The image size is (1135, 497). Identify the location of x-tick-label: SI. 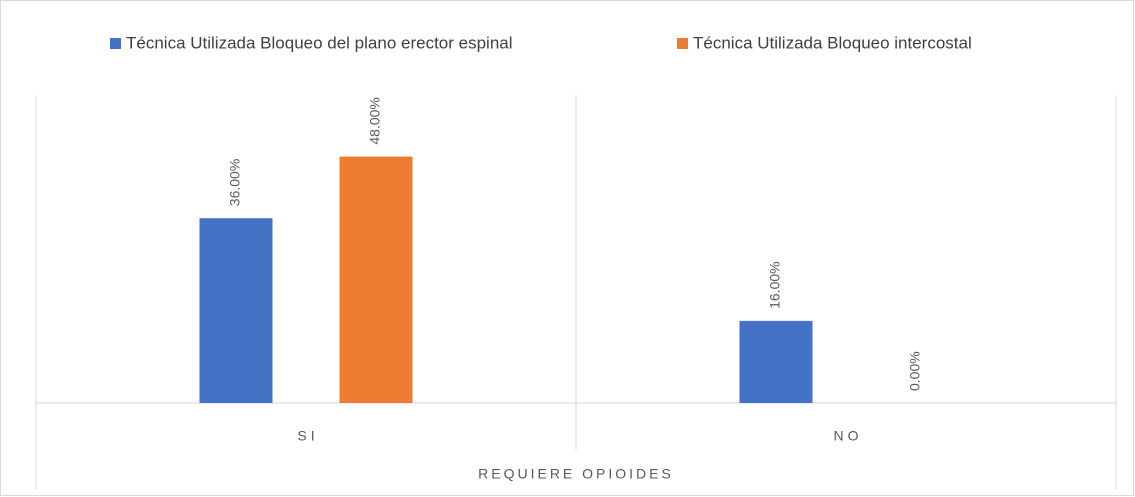
(307, 436).